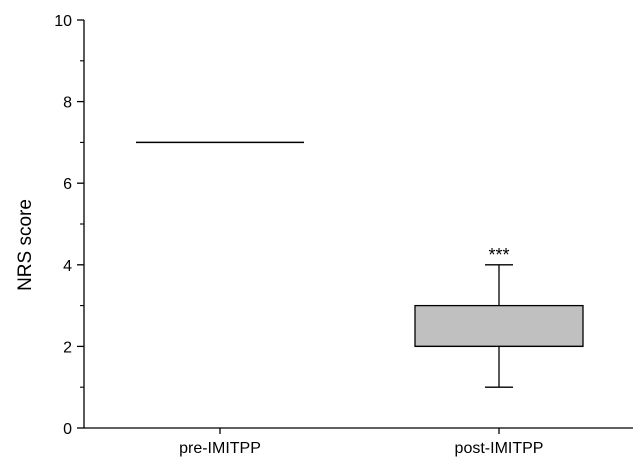 The image size is (636, 461). I want to click on x-ticks: pre-IMITPP post-IMITPP, so click(361, 442).